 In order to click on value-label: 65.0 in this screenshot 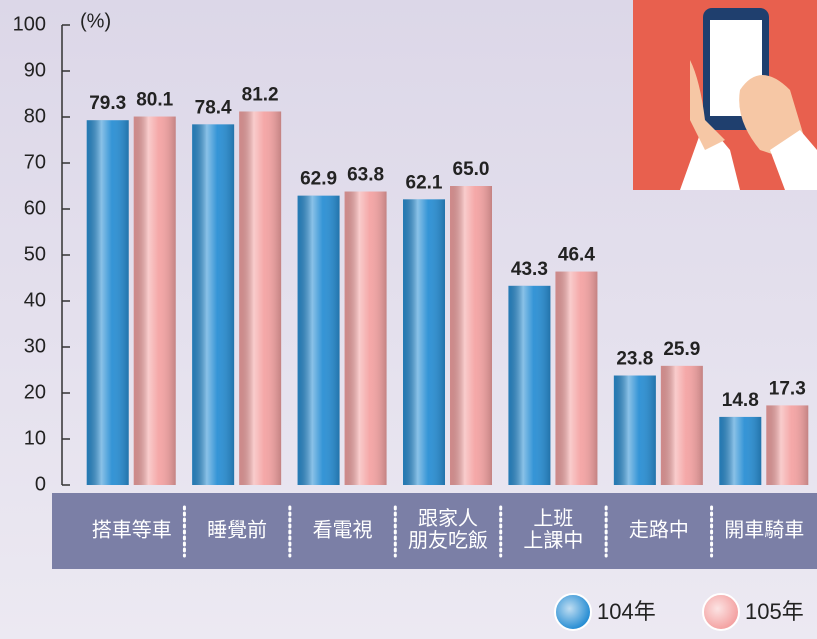, I will do `click(471, 169)`.